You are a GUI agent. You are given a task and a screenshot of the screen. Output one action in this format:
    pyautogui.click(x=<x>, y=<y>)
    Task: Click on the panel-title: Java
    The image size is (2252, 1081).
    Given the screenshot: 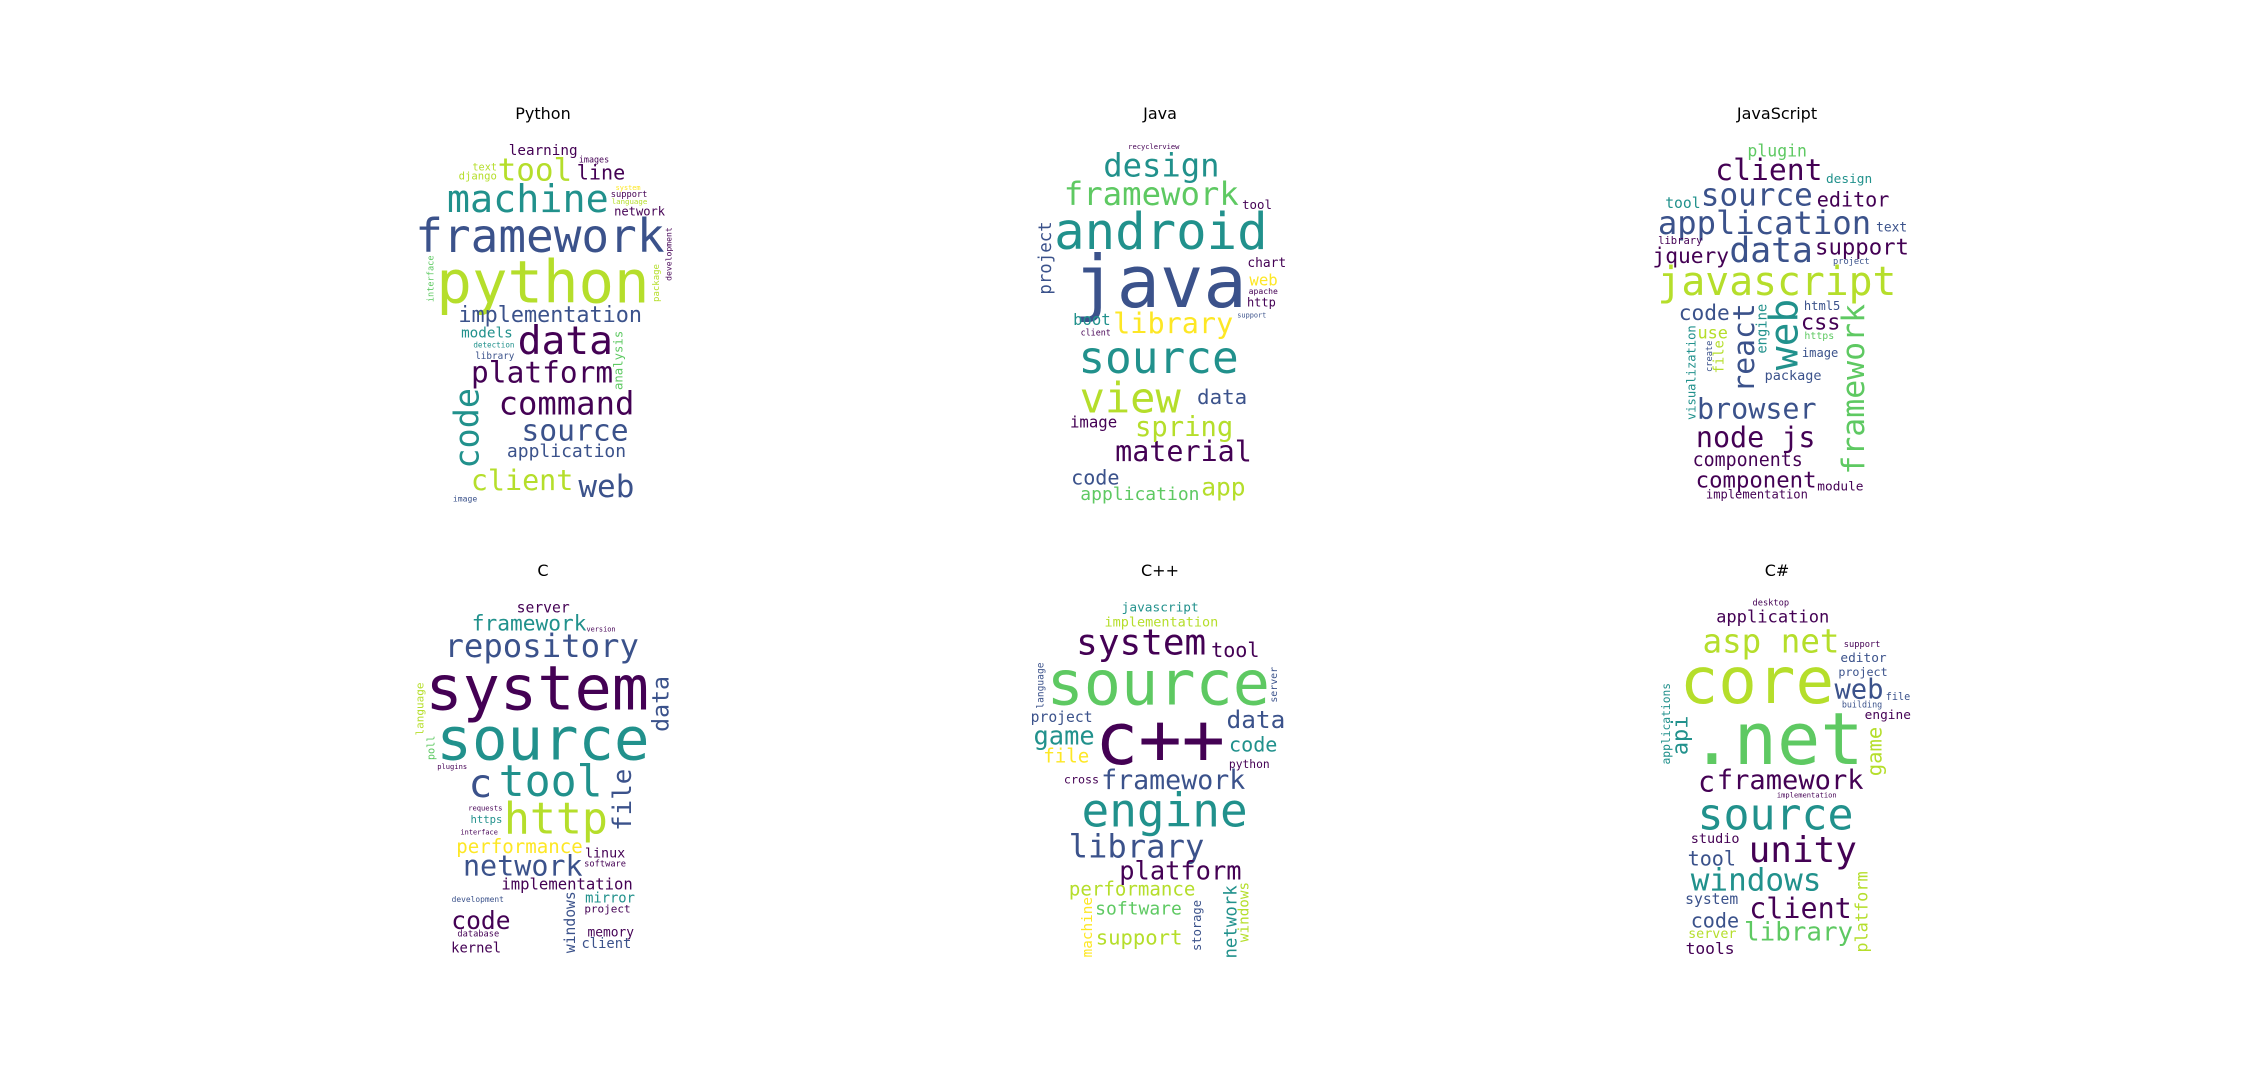 What is the action you would take?
    pyautogui.click(x=1160, y=113)
    